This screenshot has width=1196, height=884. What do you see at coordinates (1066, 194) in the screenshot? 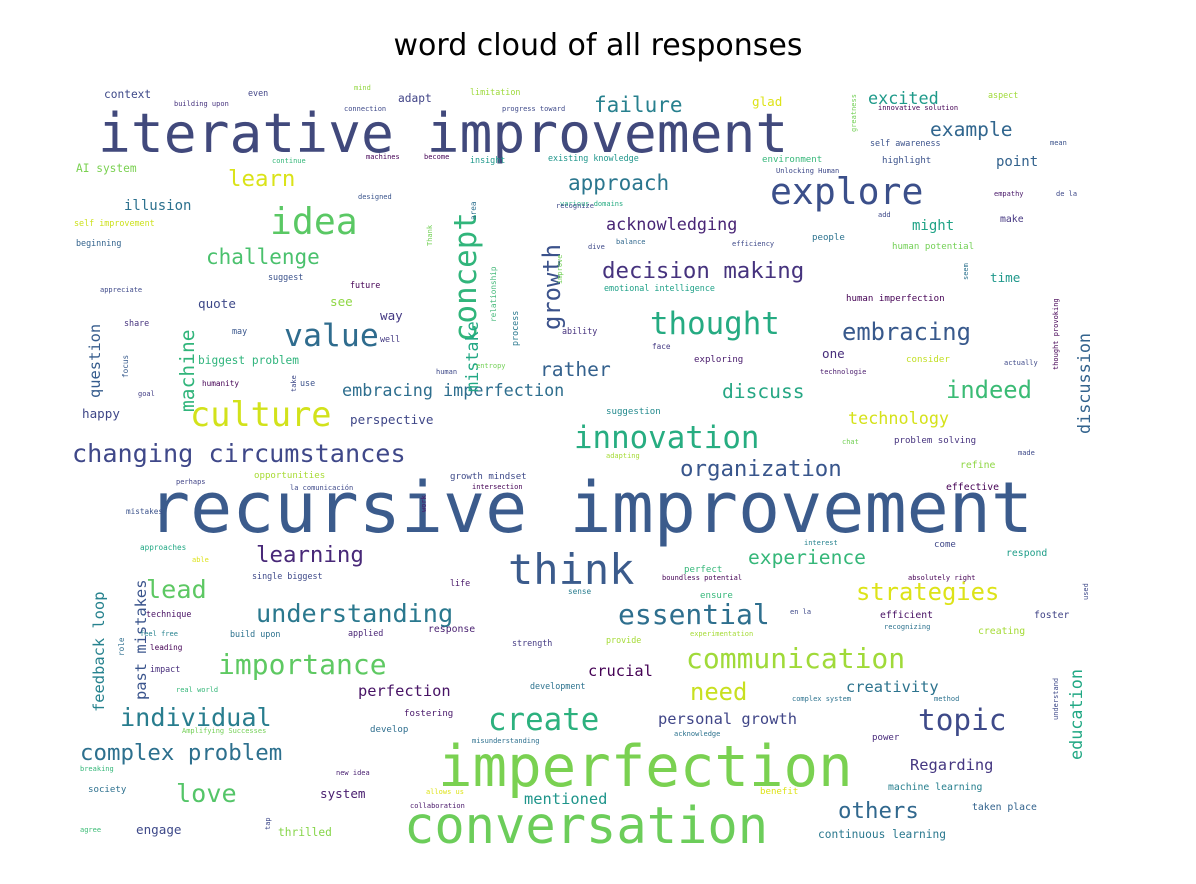
I see `word-188: de la` at bounding box center [1066, 194].